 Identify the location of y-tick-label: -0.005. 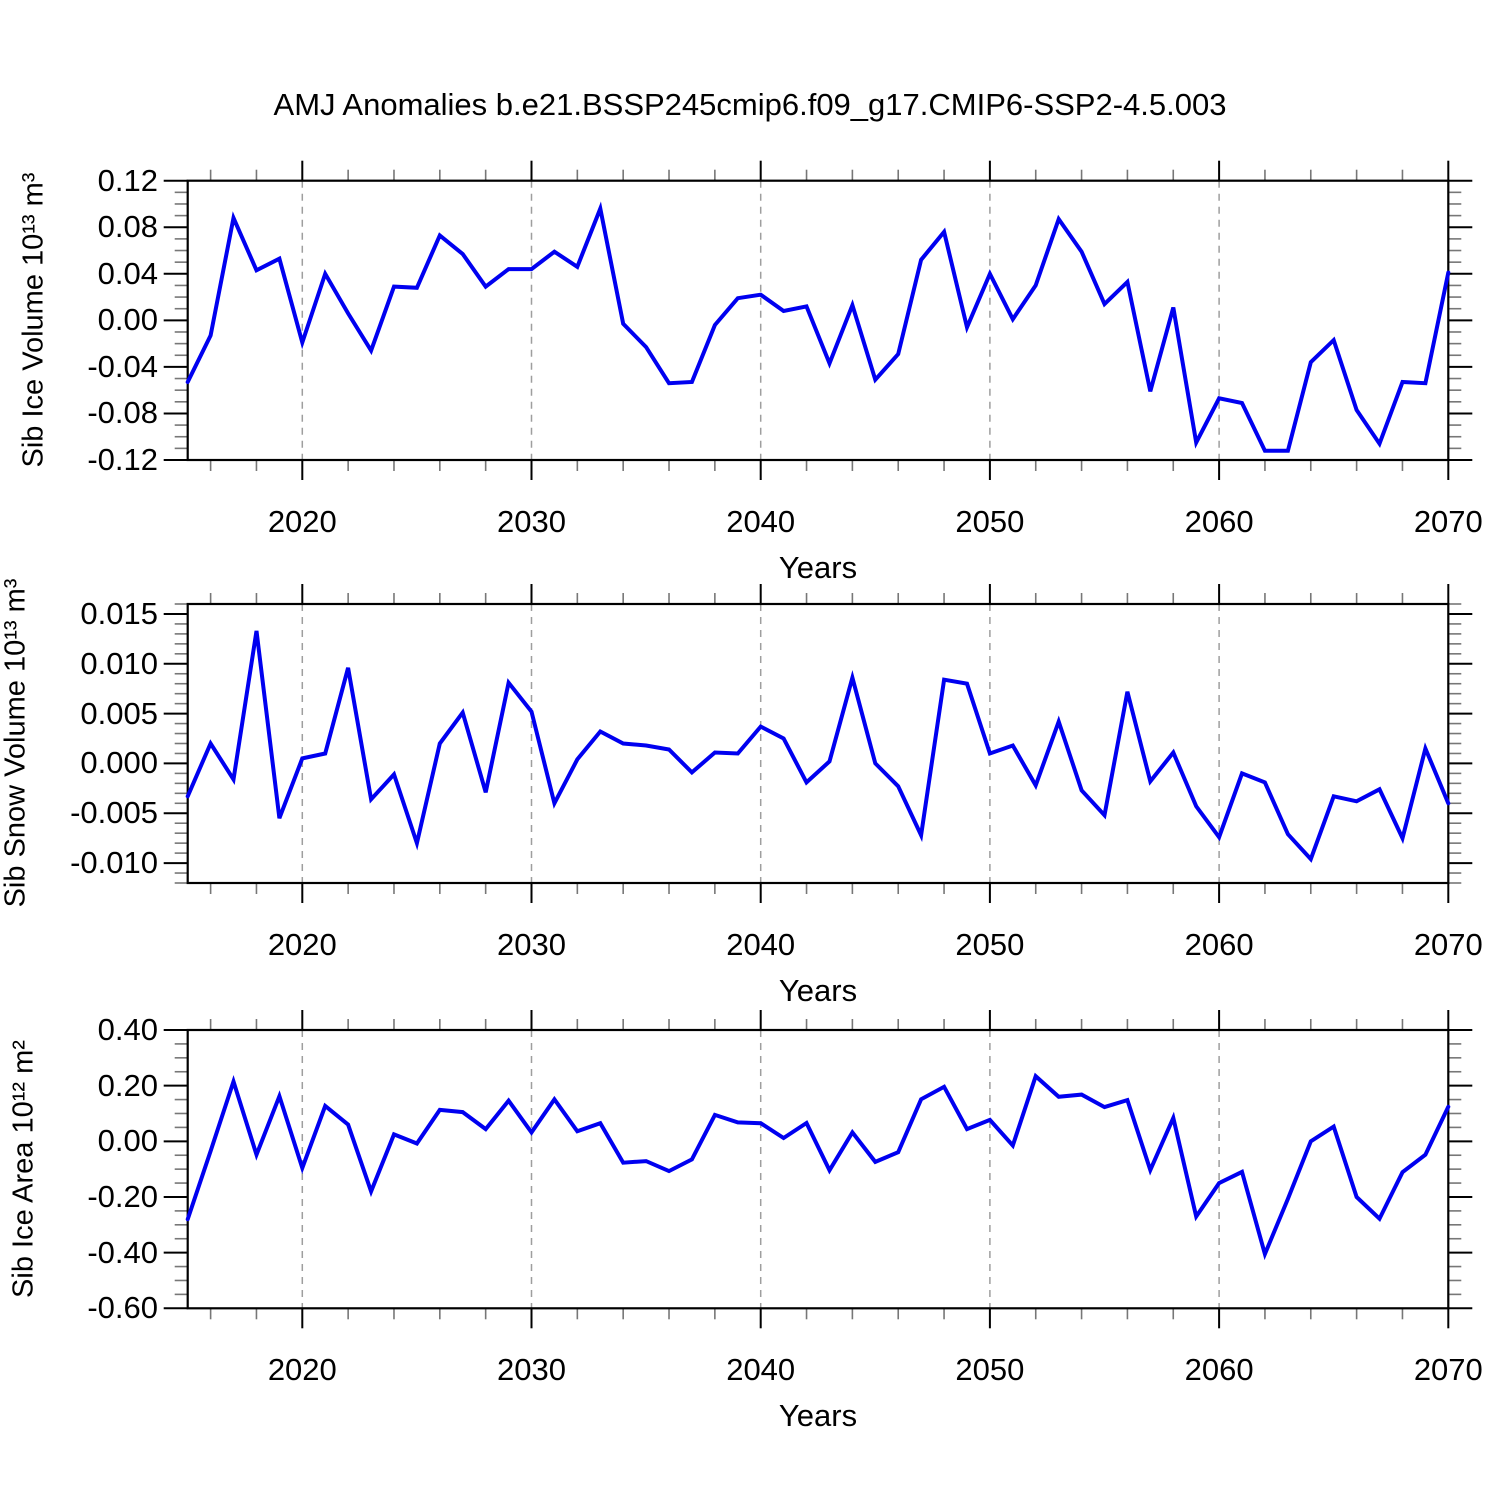
(114, 813).